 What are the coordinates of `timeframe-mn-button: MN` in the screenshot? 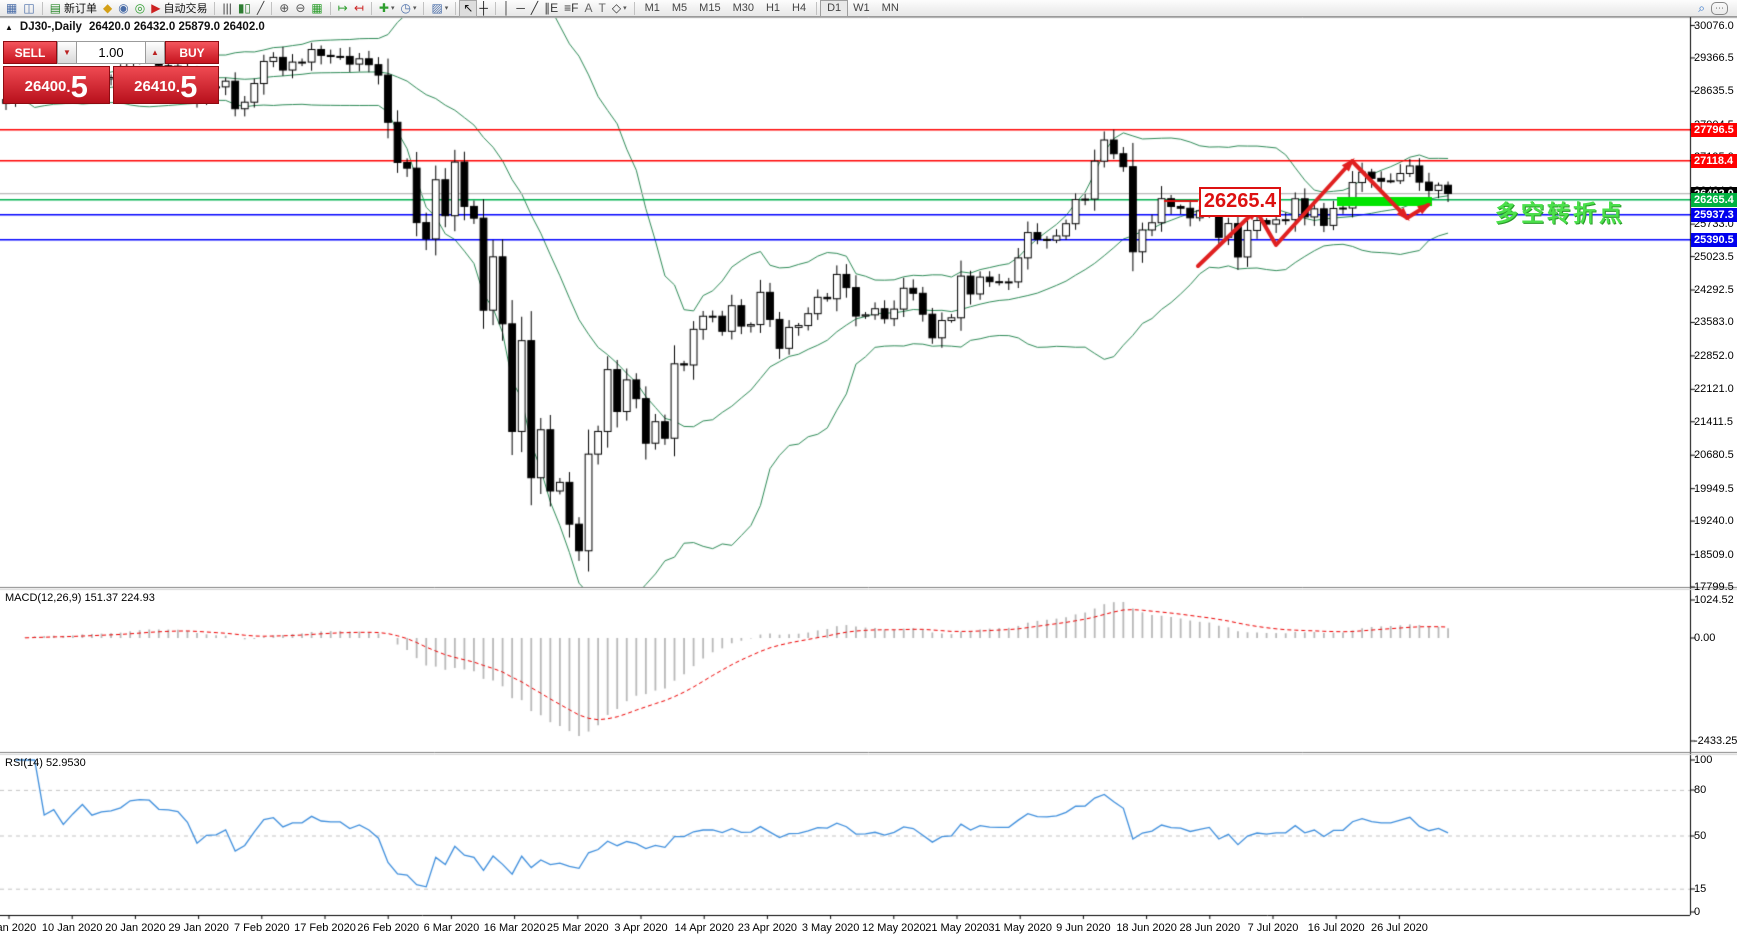 It's located at (890, 7).